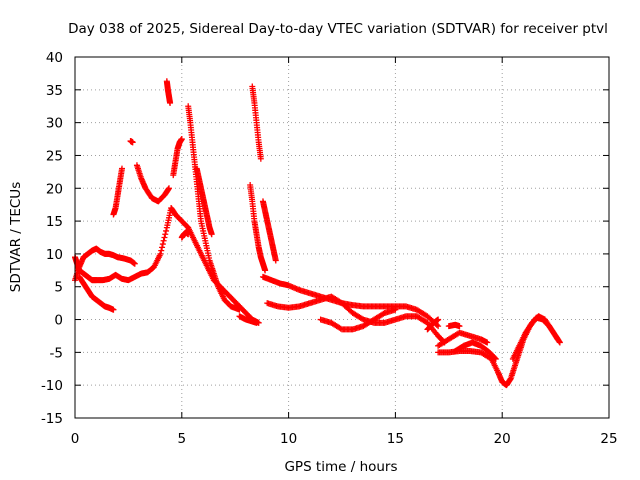  I want to click on y-tick-label: -5, so click(56, 353).